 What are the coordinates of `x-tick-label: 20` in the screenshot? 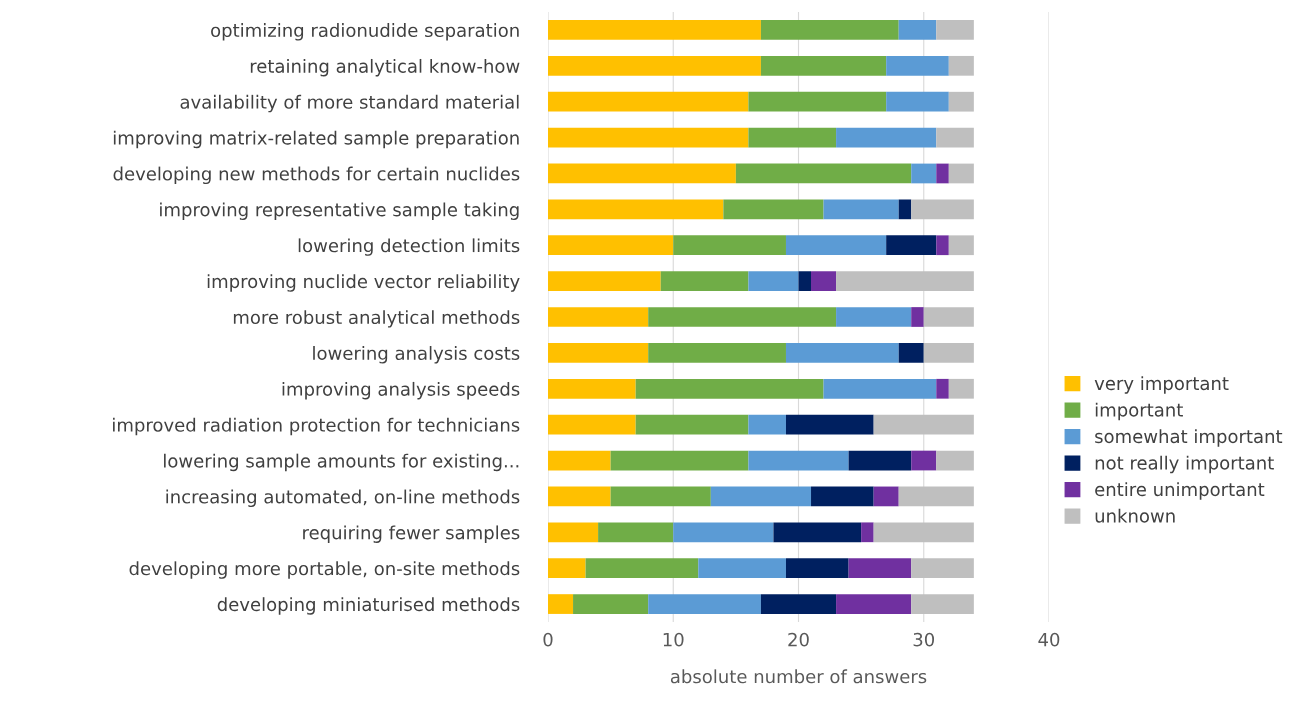 It's located at (798, 639).